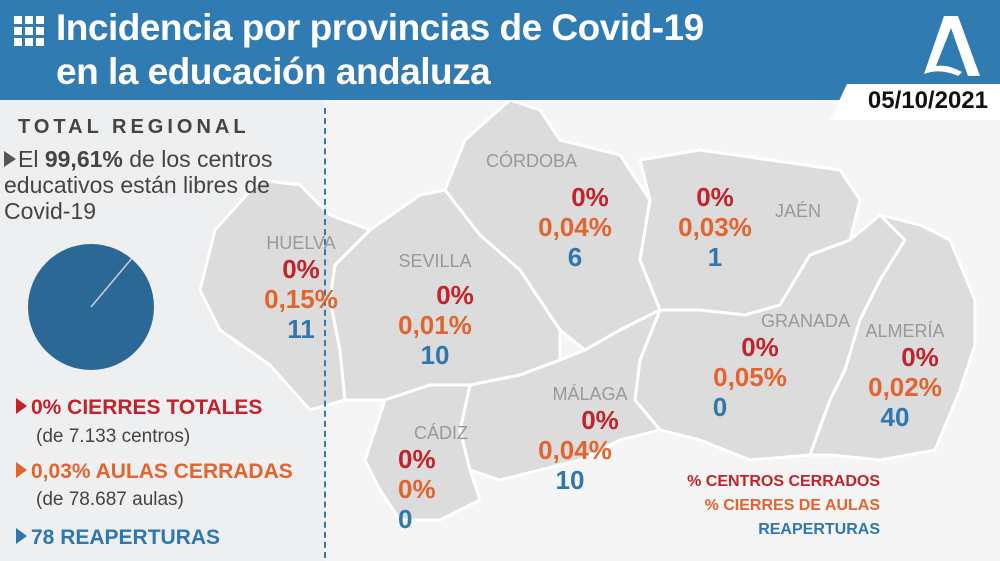 The height and width of the screenshot is (561, 1000). What do you see at coordinates (31, 159) in the screenshot?
I see `lead-pre: El` at bounding box center [31, 159].